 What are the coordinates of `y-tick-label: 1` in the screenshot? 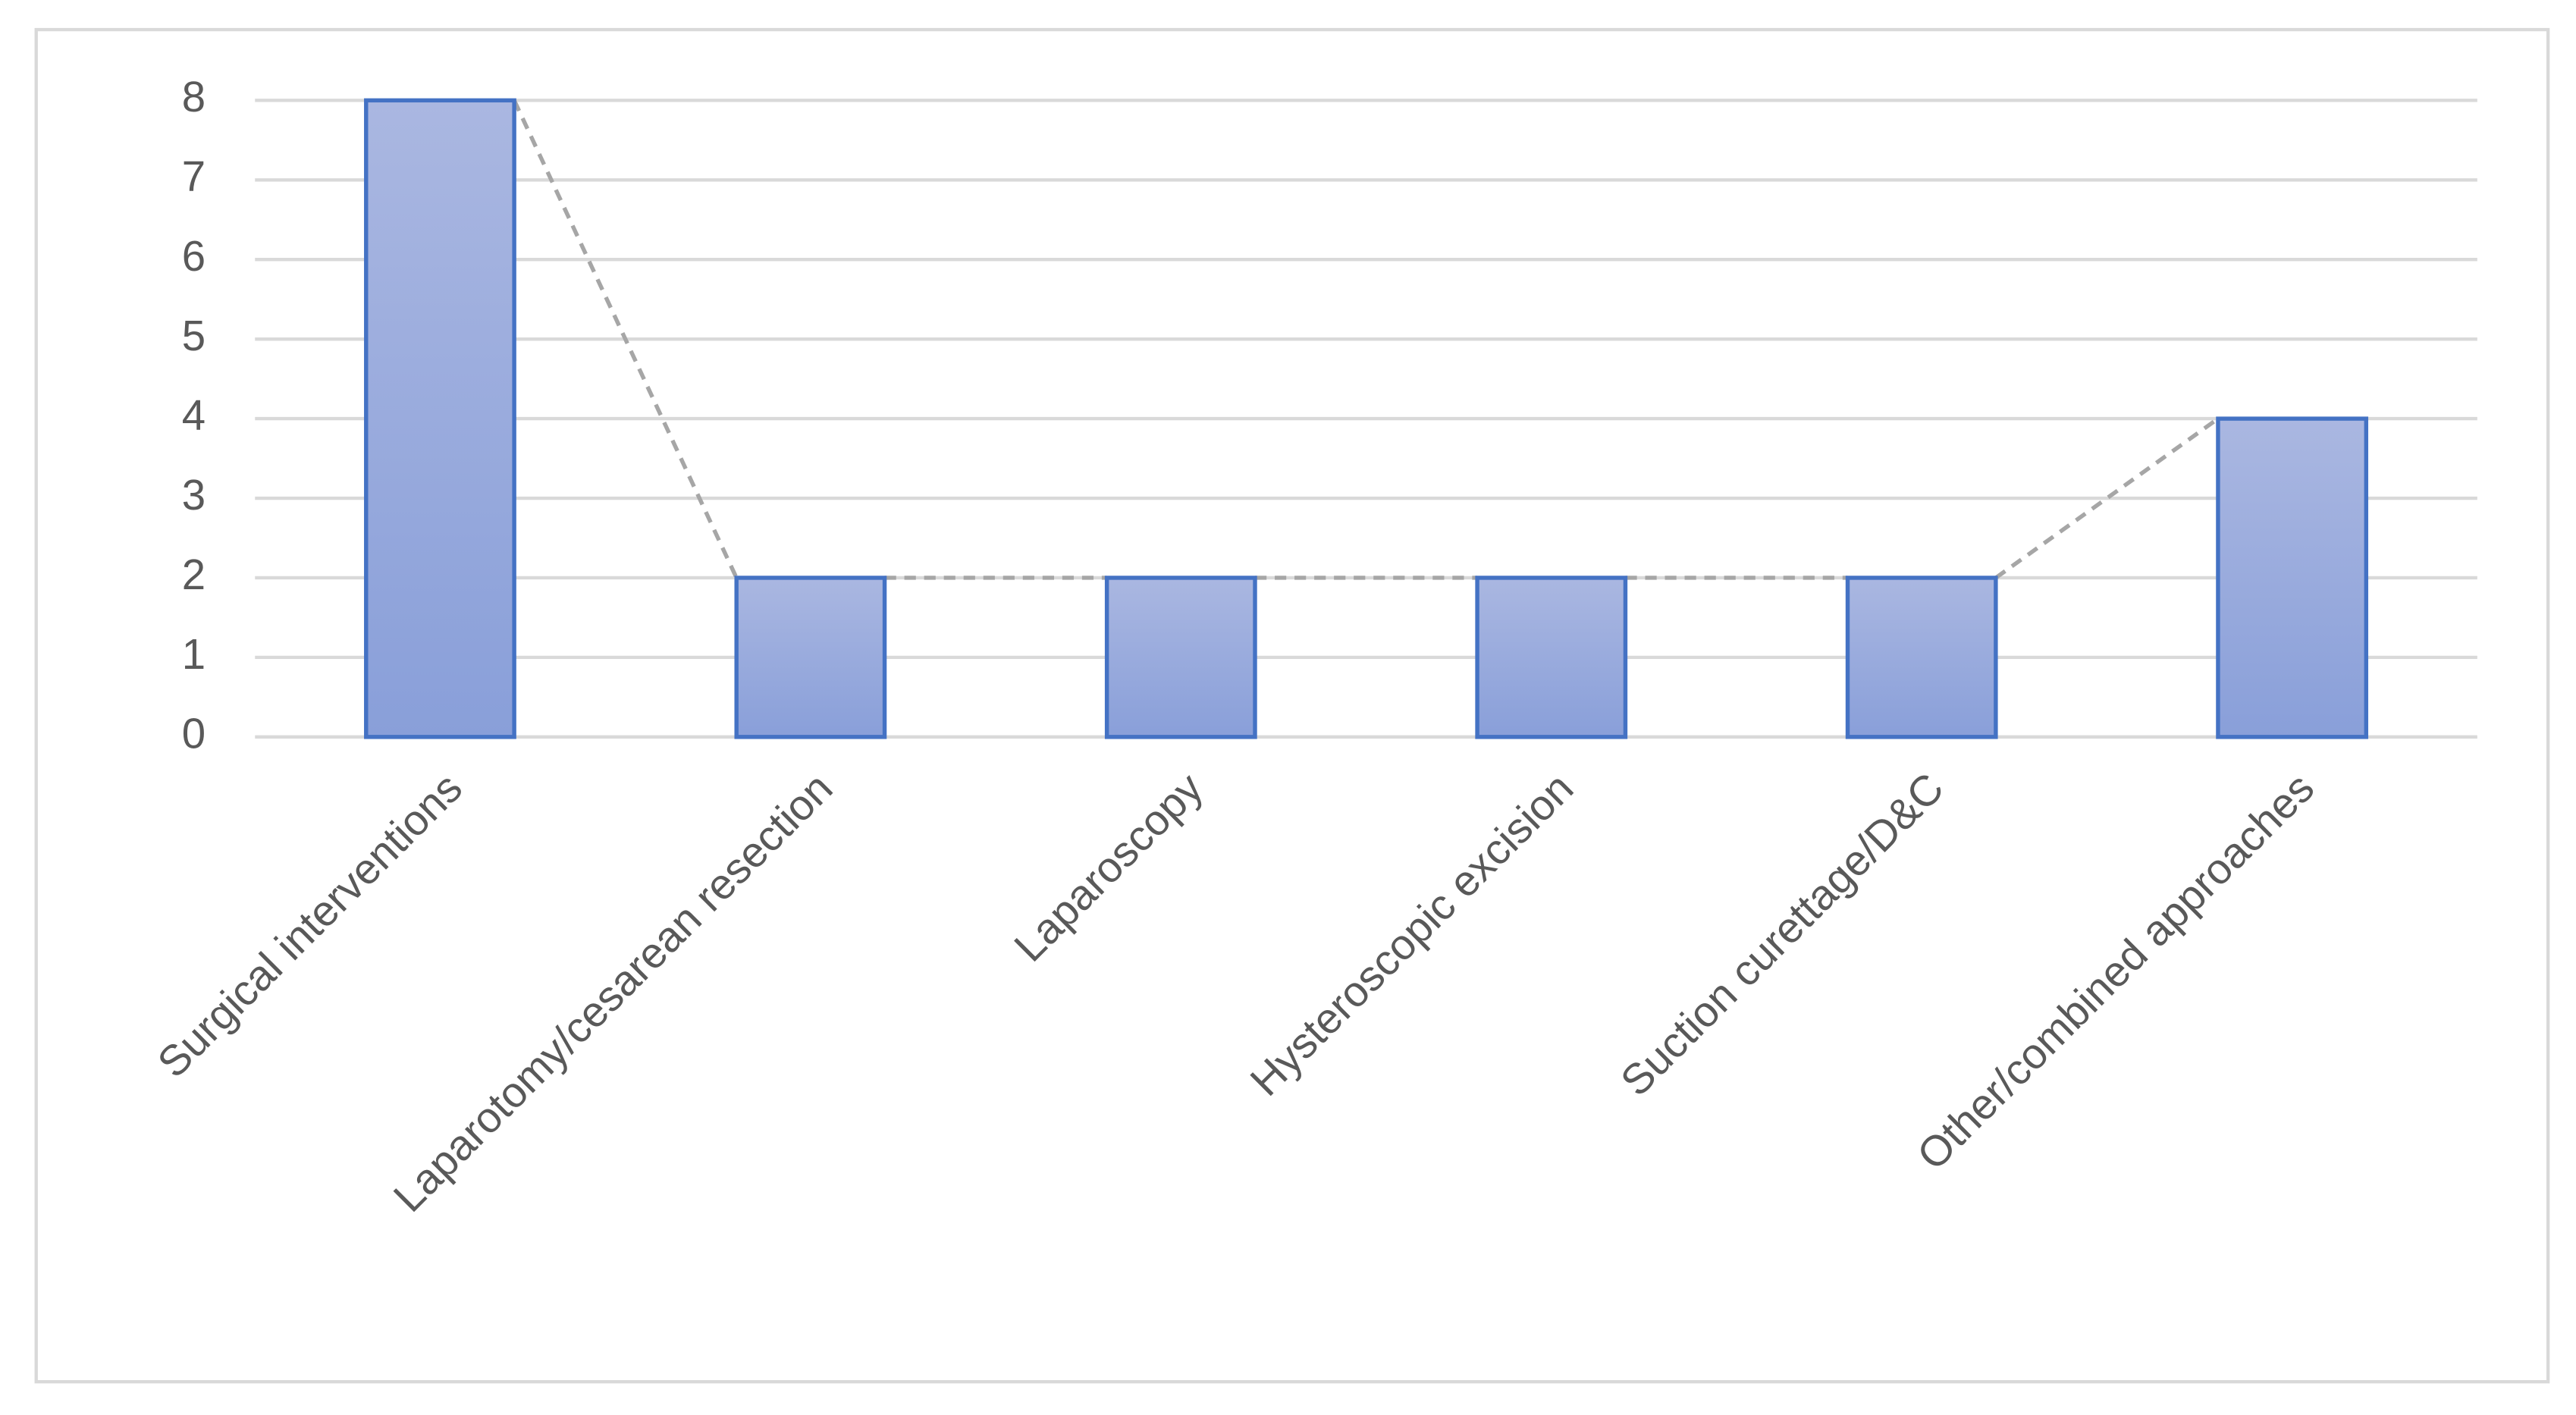 It's located at (194, 654).